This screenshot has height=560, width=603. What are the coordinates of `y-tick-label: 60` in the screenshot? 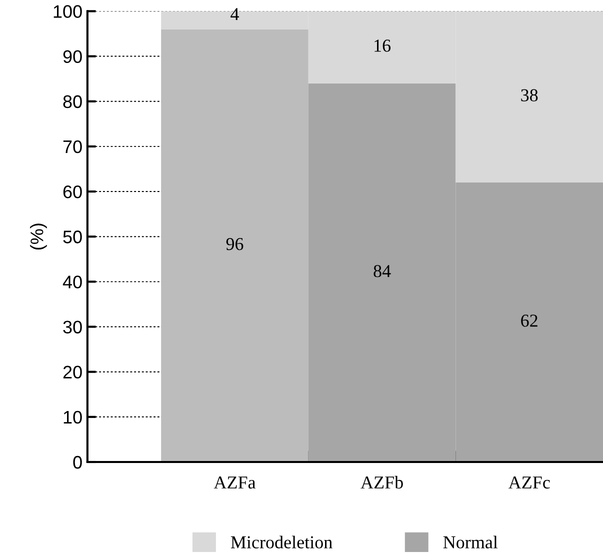 It's located at (72, 191).